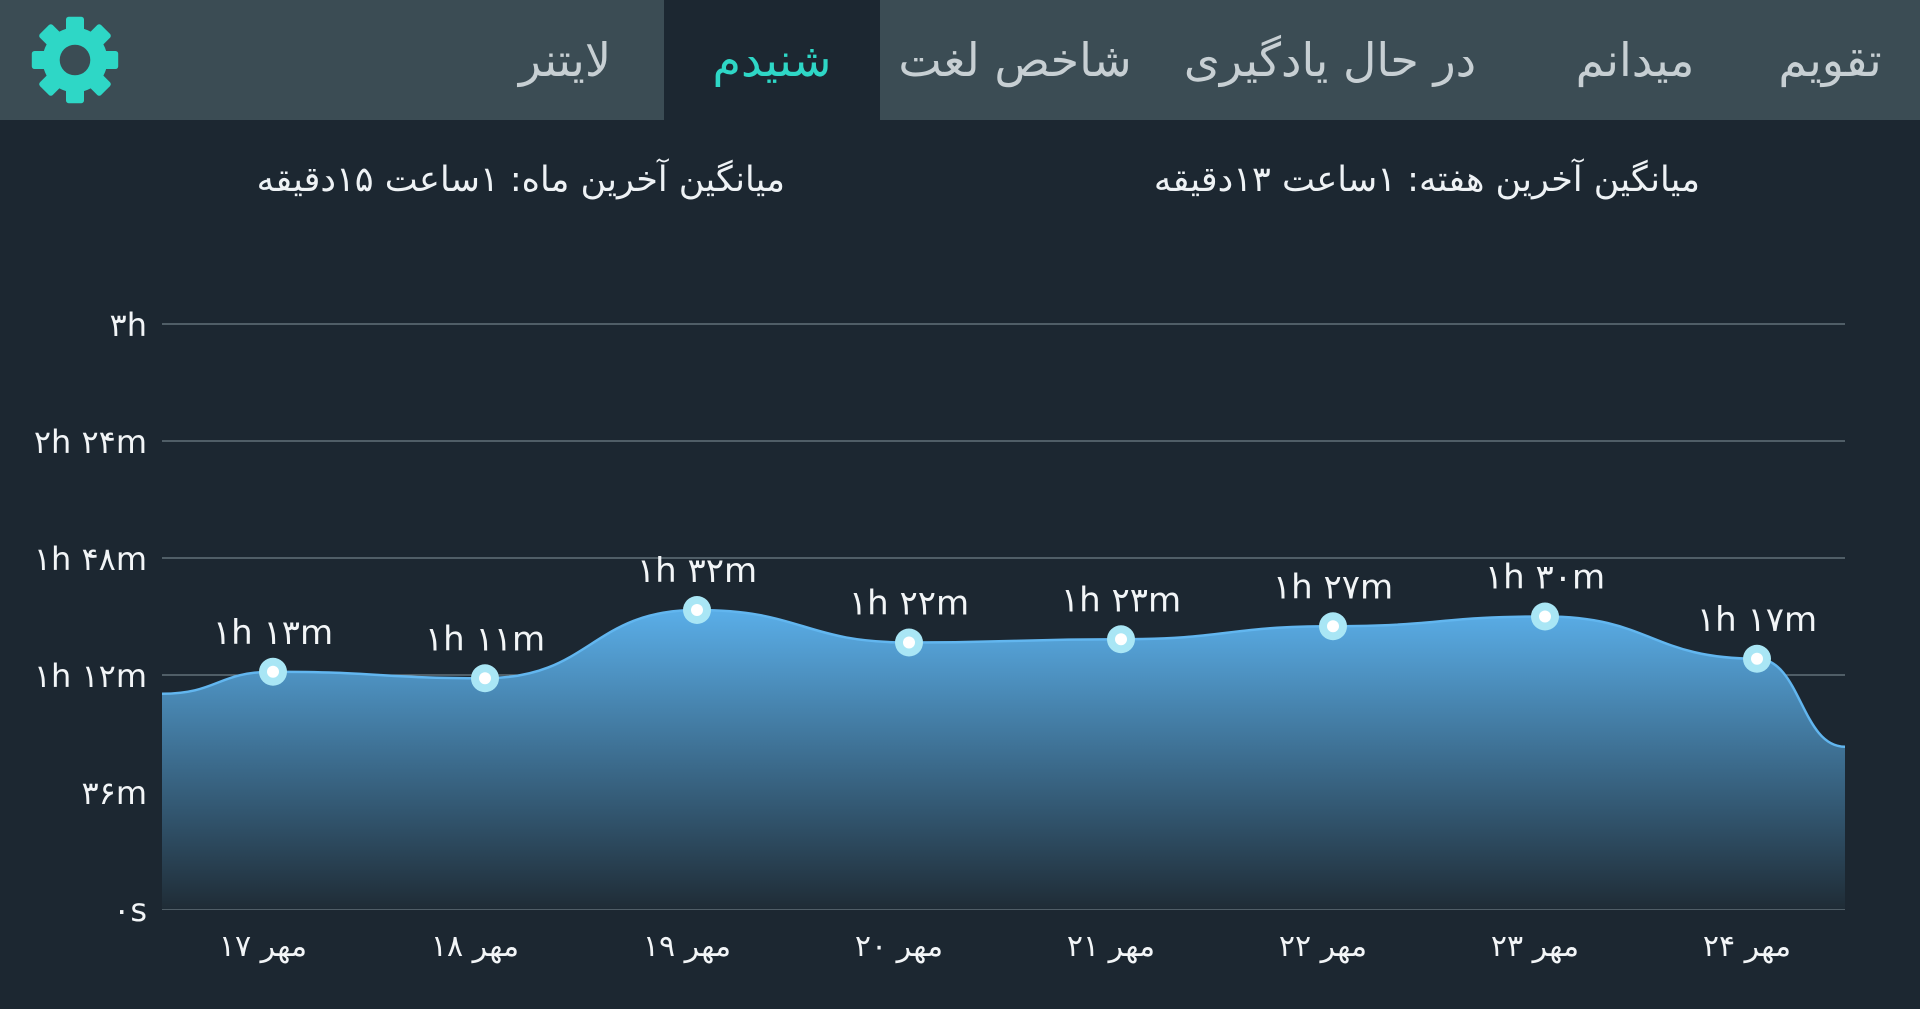 Image resolution: width=1920 pixels, height=1009 pixels. I want to click on month-average: میانگین آخرین ماه: ۱ساعت ۱۵دقیقه, so click(521, 180).